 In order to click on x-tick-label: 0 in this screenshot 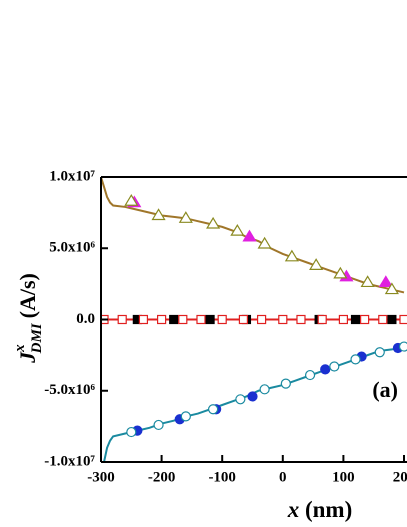, I will do `click(283, 477)`.